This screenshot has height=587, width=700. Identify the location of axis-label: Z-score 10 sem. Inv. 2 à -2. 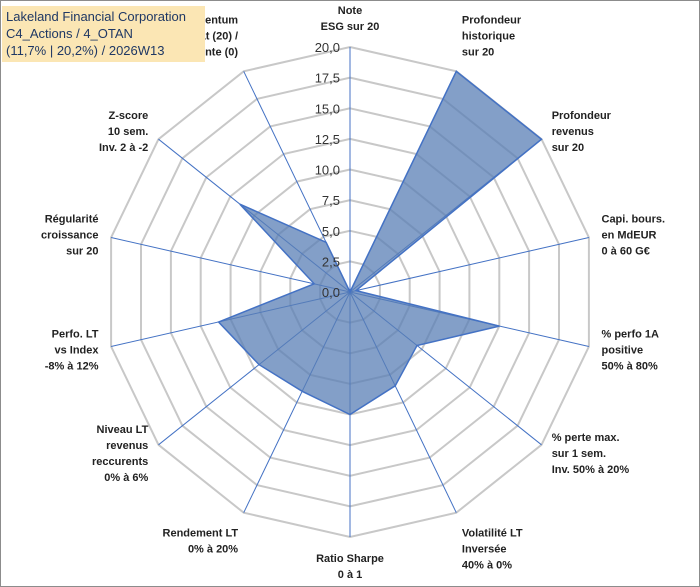
(123, 132).